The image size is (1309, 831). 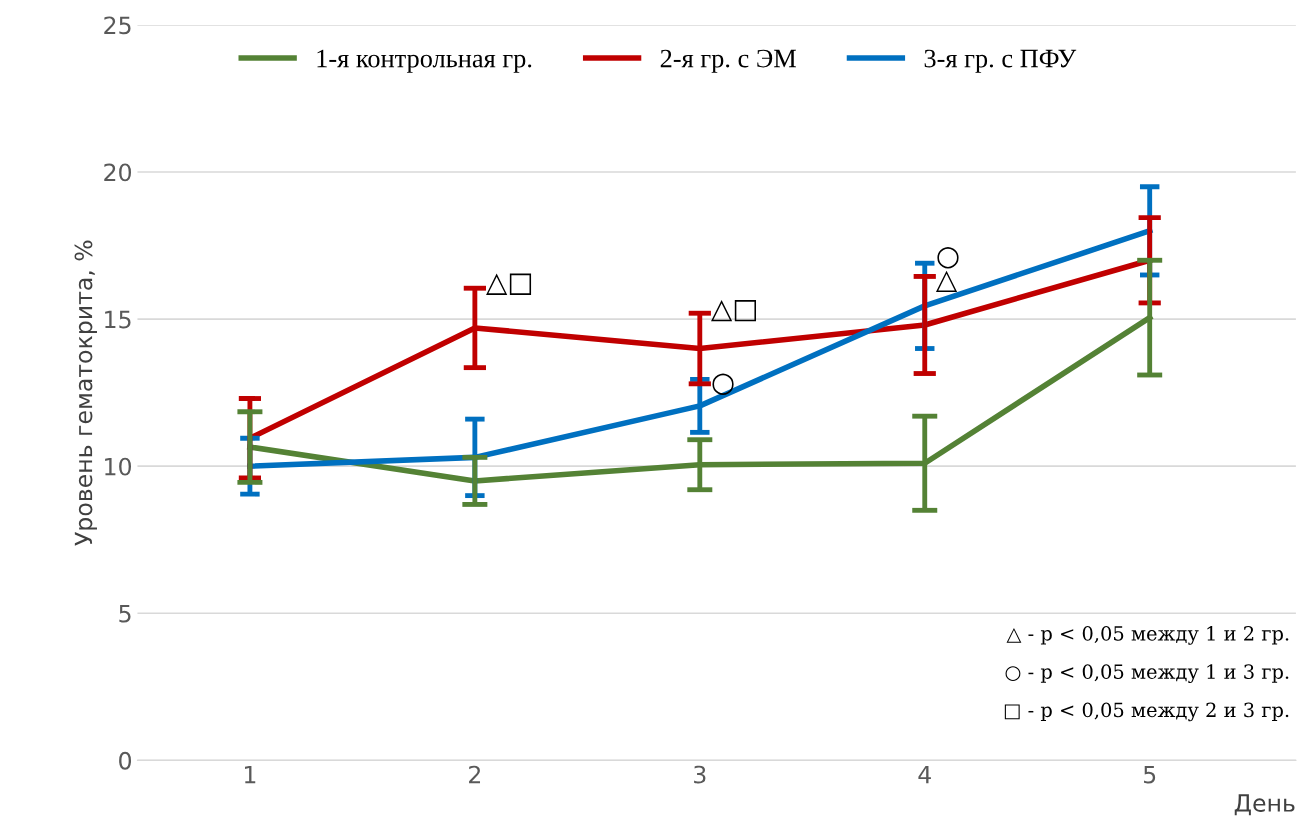 I want to click on y-tick-label: 20, so click(x=118, y=172).